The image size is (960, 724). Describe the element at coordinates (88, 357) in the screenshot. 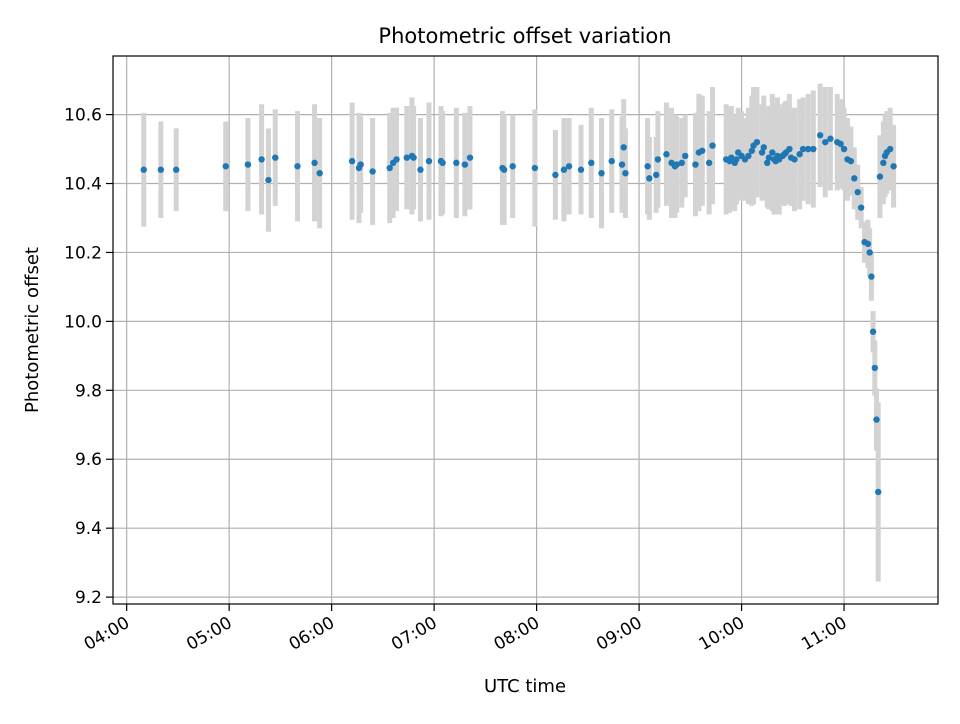

I see `y-axis-ticks: 9.2 9.4 9.6 9.8 10.0 10.2 10.4 10.6` at that location.